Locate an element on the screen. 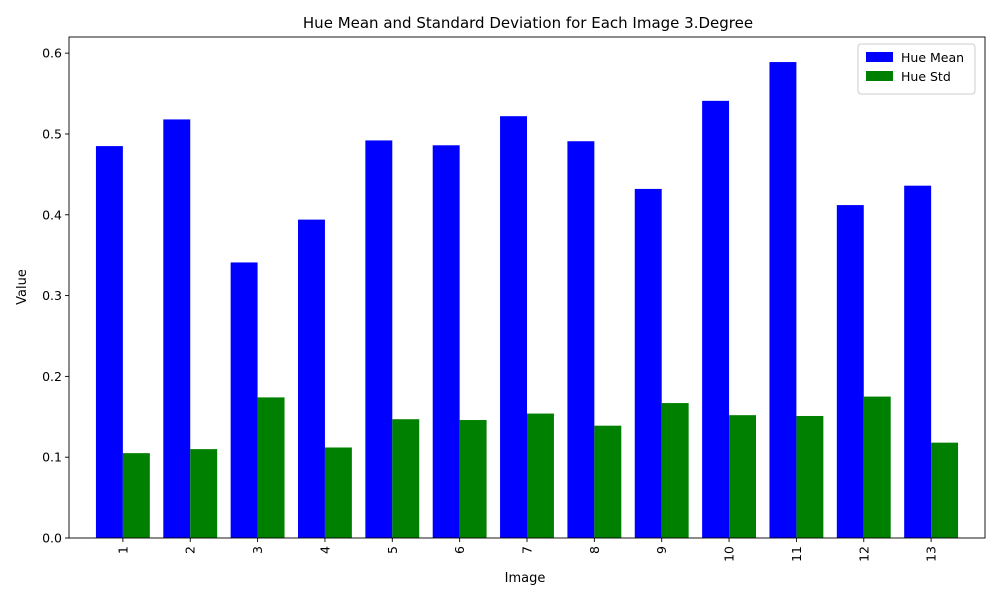 The image size is (1000, 600). y-tick-label: 0.4 is located at coordinates (52, 214).